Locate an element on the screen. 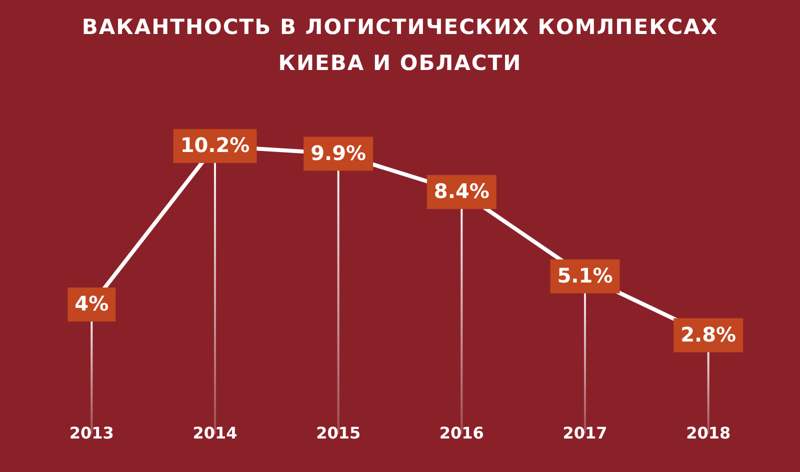 This screenshot has width=800, height=472. x-tick-label: 2017 is located at coordinates (585, 433).